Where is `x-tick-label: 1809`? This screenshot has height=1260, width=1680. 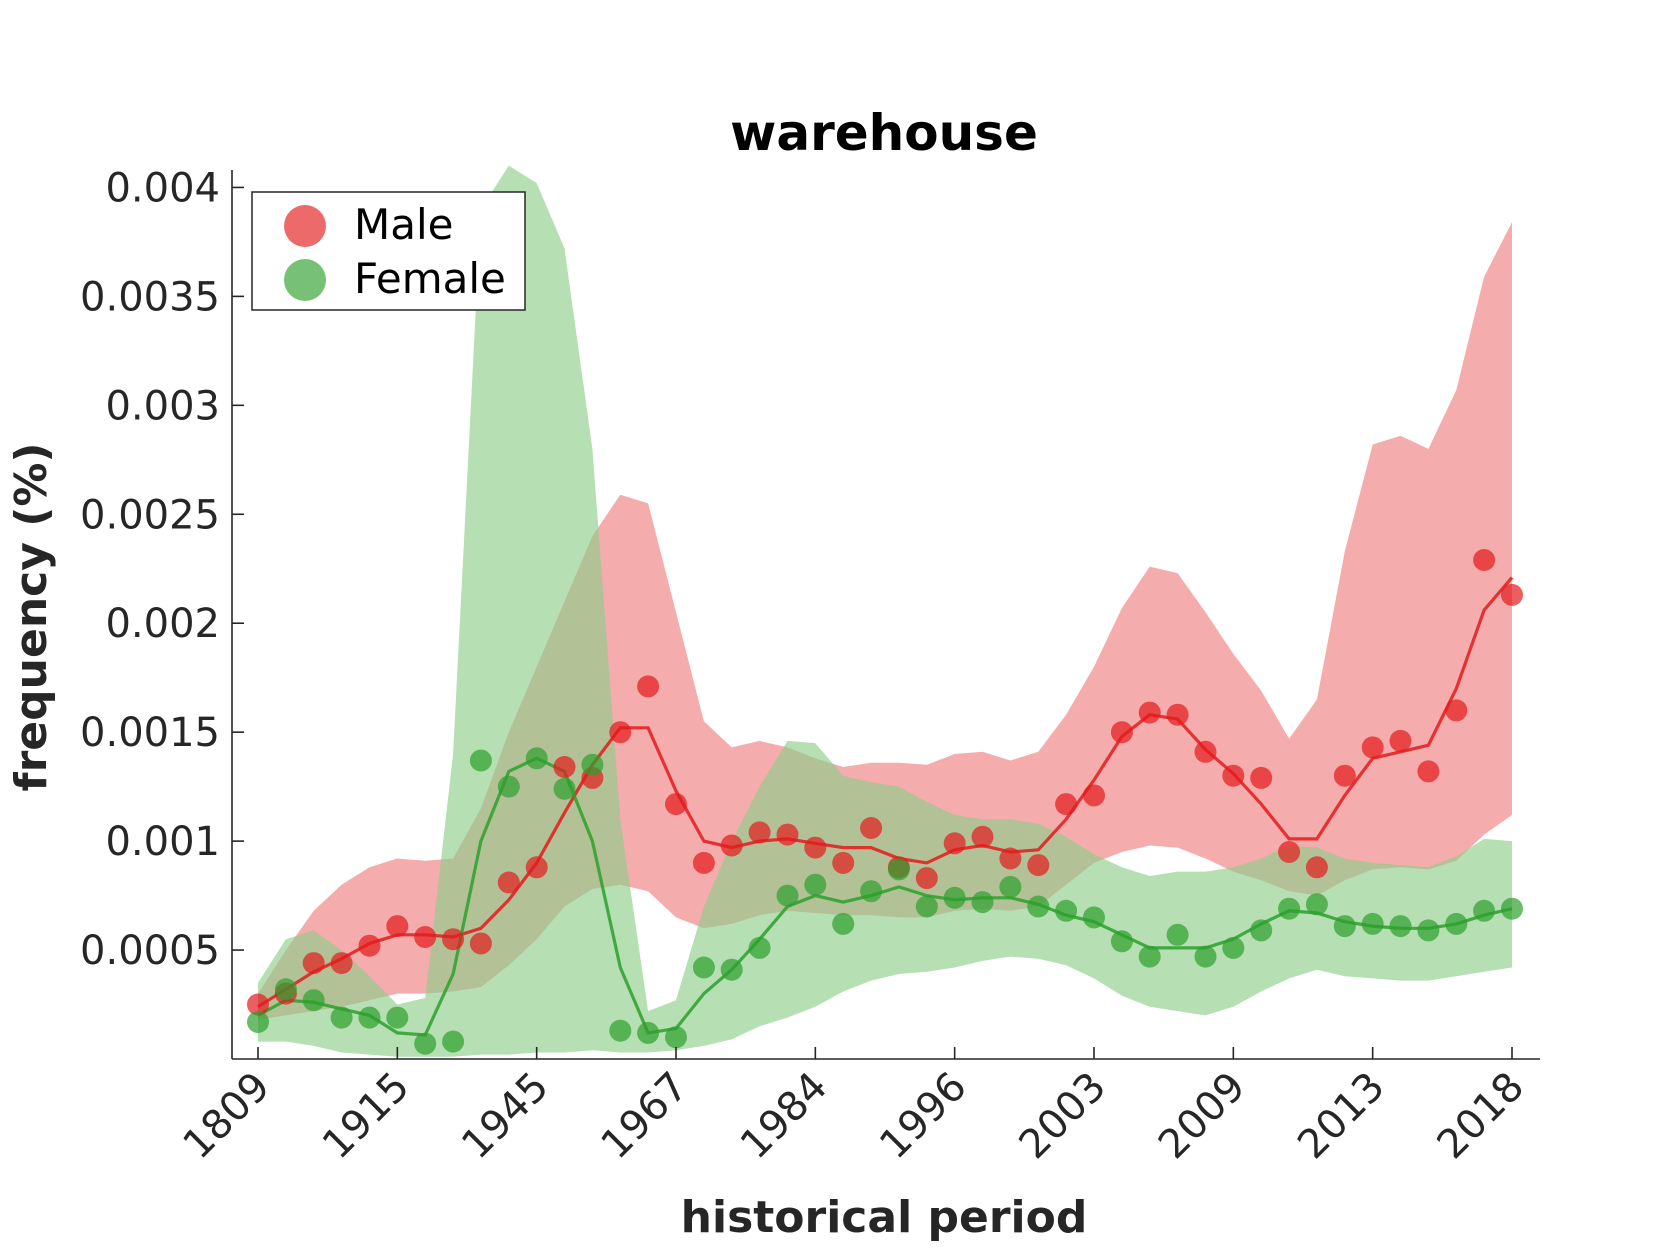 x-tick-label: 1809 is located at coordinates (227, 1116).